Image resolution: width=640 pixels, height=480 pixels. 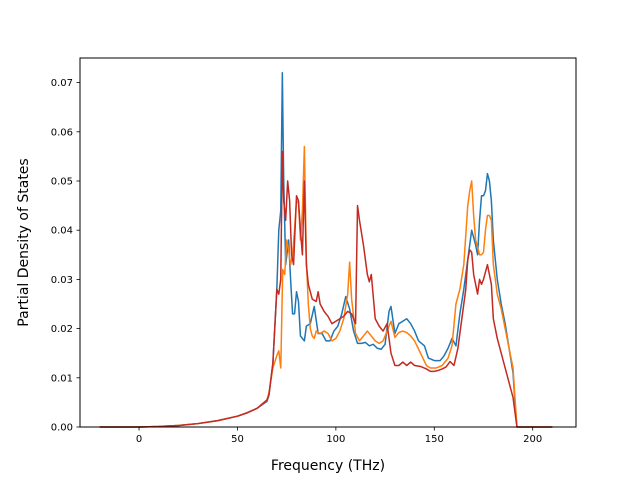 I want to click on y-tick-label: 0.06, so click(x=62, y=132).